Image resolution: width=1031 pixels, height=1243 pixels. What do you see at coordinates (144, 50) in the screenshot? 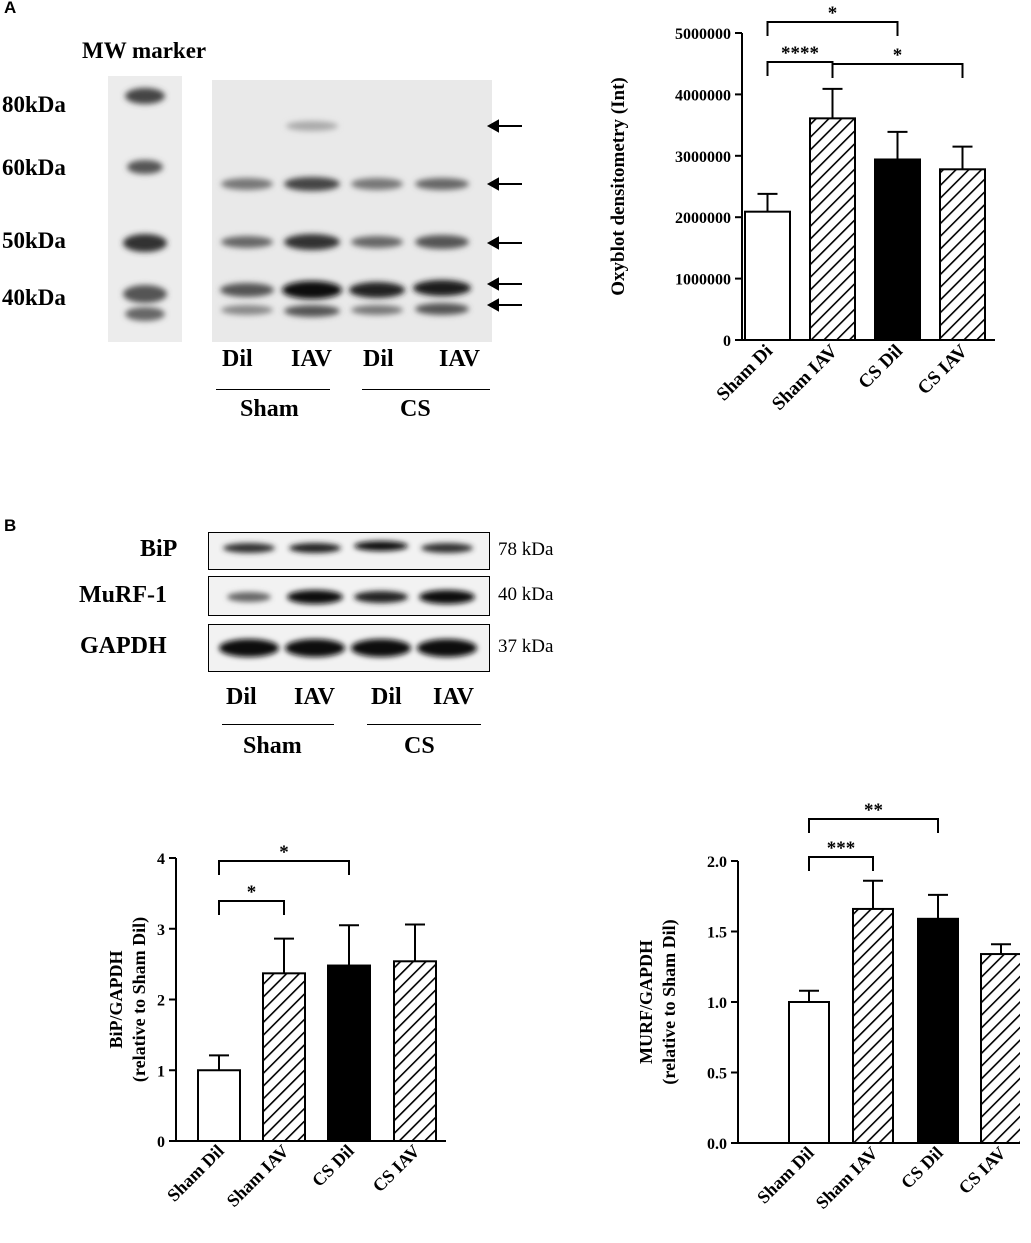
I see `mw-marker-title: MW marker` at bounding box center [144, 50].